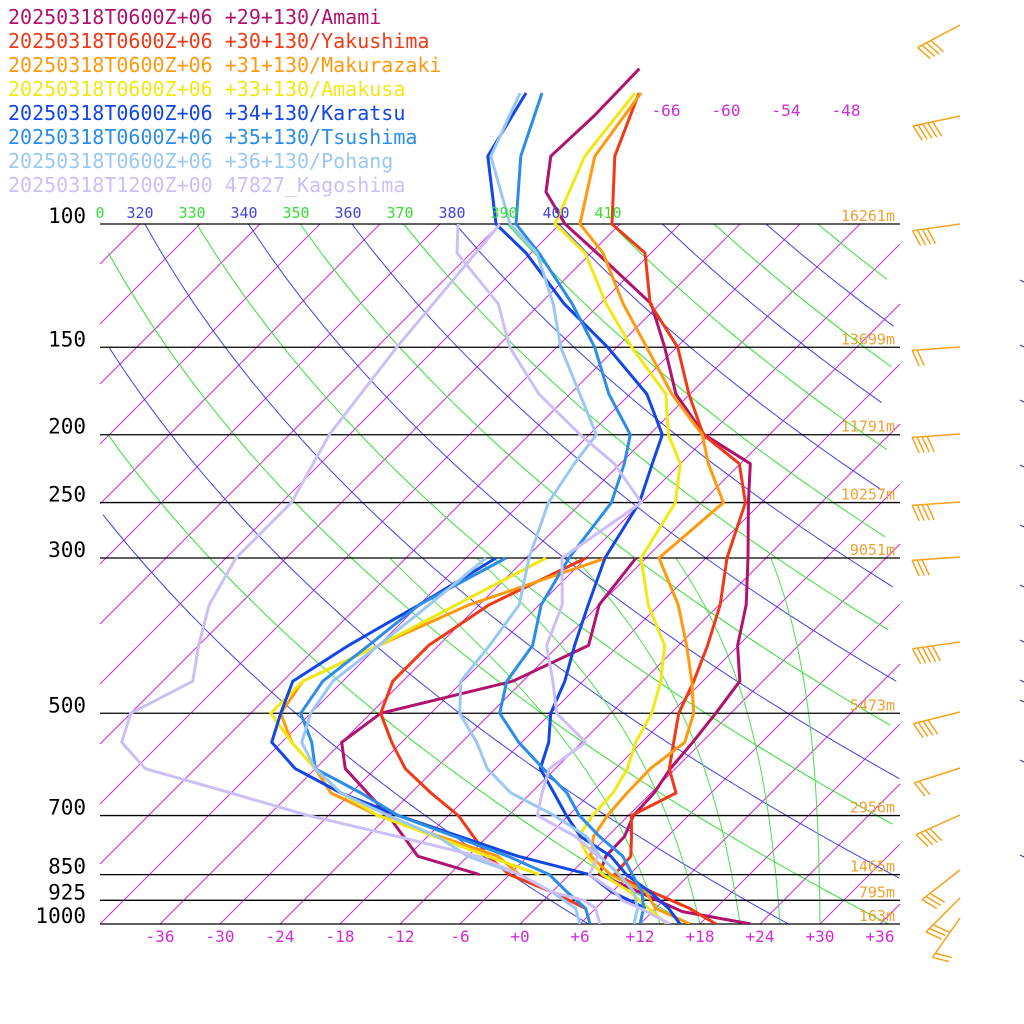 The image size is (1024, 1024). Describe the element at coordinates (194, 17) in the screenshot. I see `legend-entry: 20250318T0600Z+06 +29+130/Amami` at that location.